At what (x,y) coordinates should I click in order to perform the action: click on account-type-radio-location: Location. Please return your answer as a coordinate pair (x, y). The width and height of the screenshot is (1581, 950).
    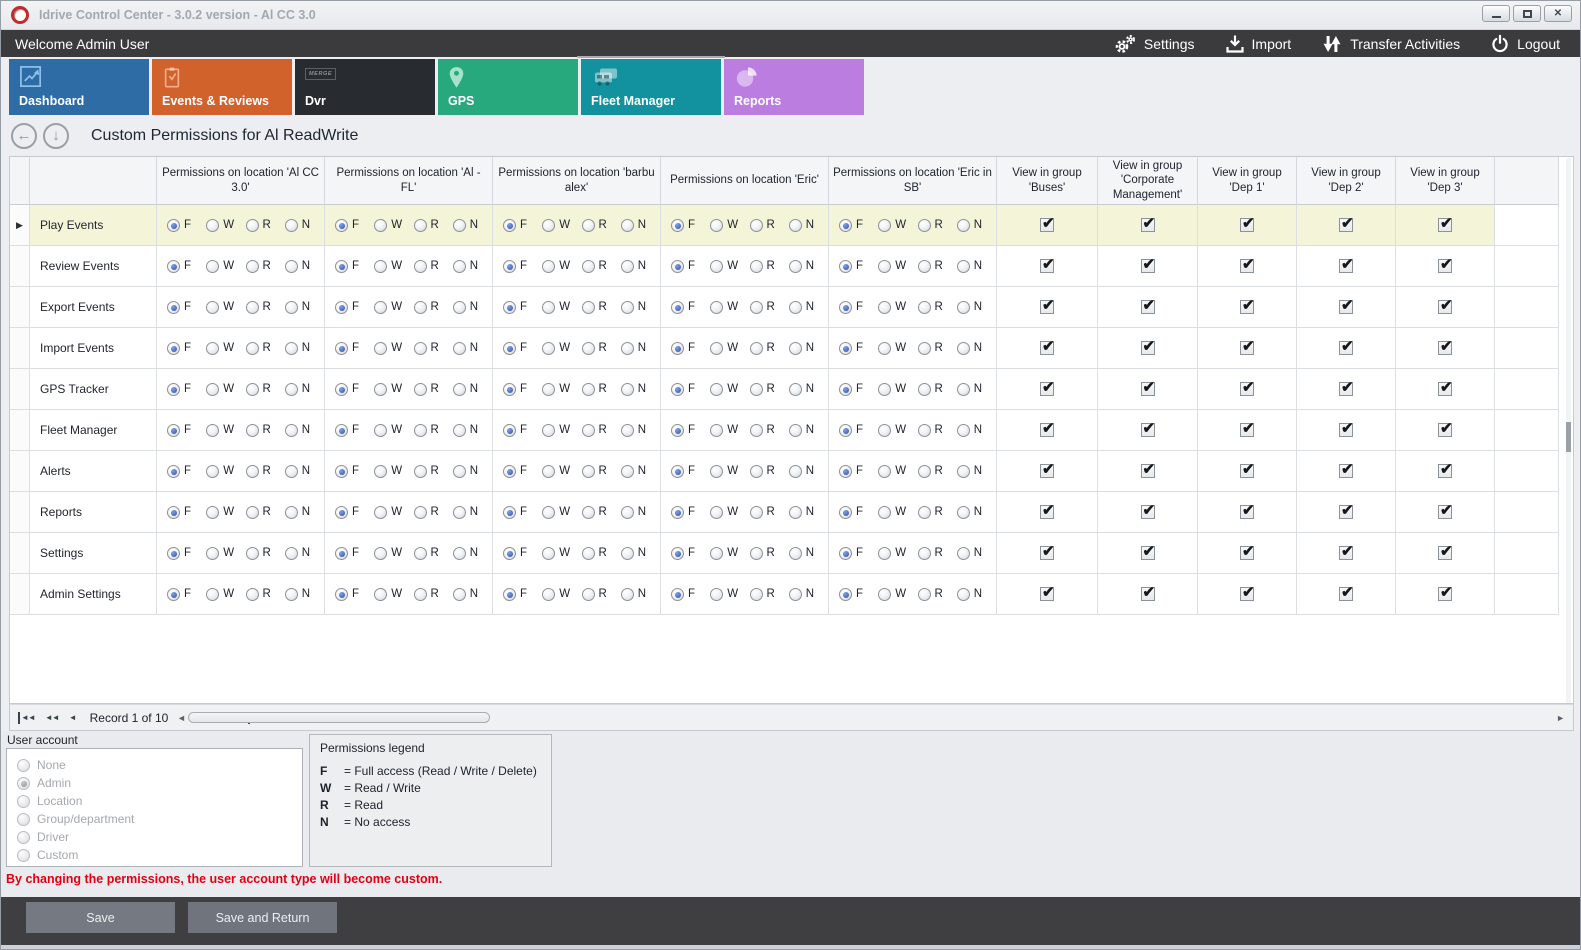
    Looking at the image, I should click on (159, 801).